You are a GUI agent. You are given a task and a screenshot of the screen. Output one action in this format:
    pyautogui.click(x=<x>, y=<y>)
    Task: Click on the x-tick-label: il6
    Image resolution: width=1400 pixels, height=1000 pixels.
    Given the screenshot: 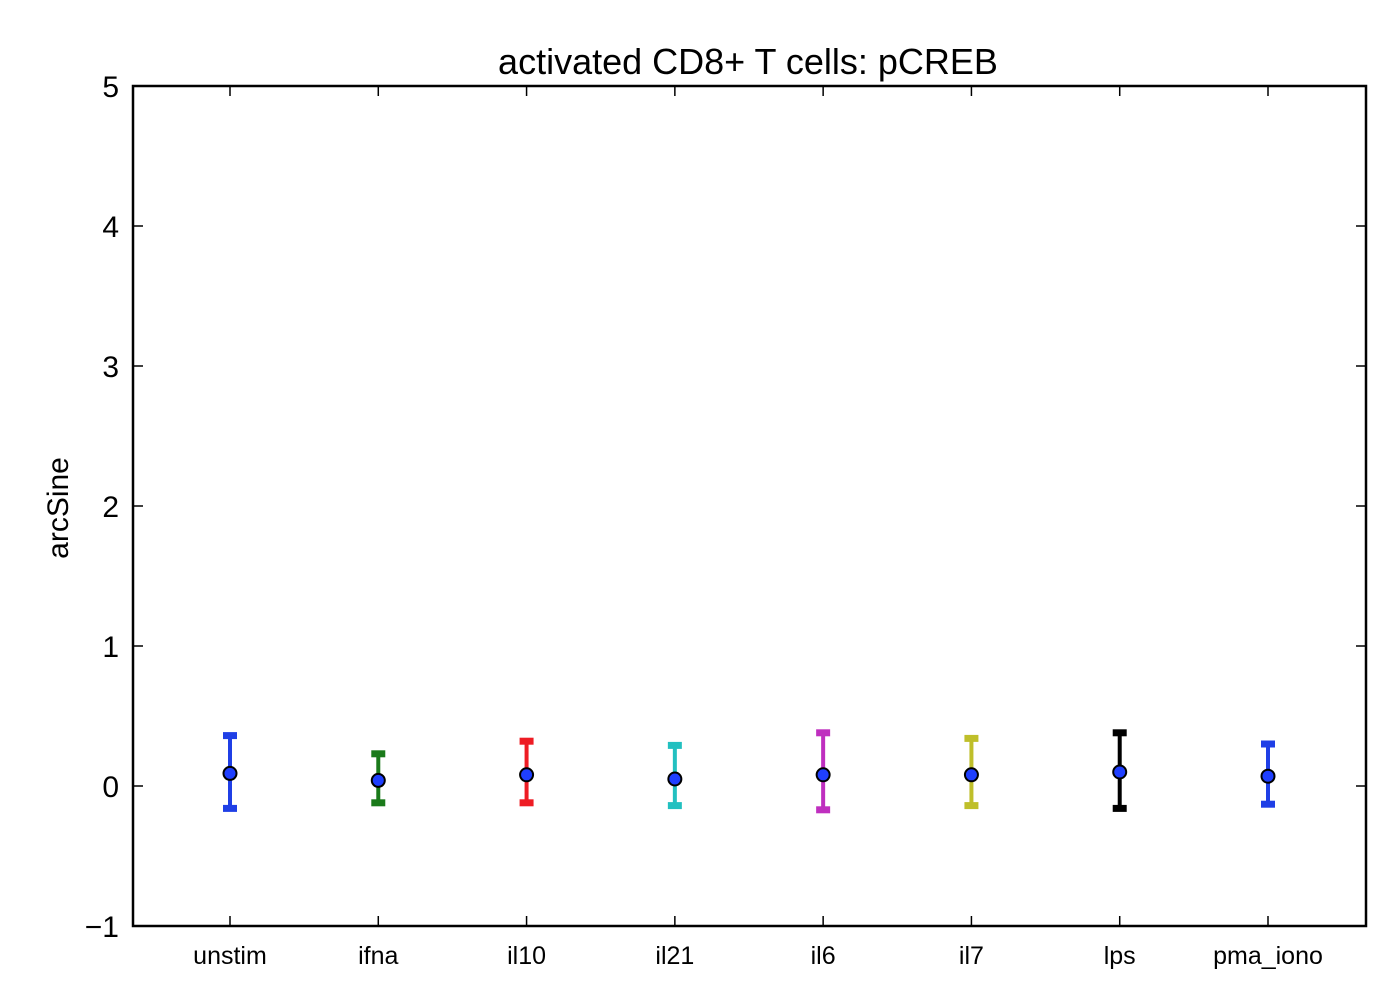 What is the action you would take?
    pyautogui.click(x=823, y=956)
    